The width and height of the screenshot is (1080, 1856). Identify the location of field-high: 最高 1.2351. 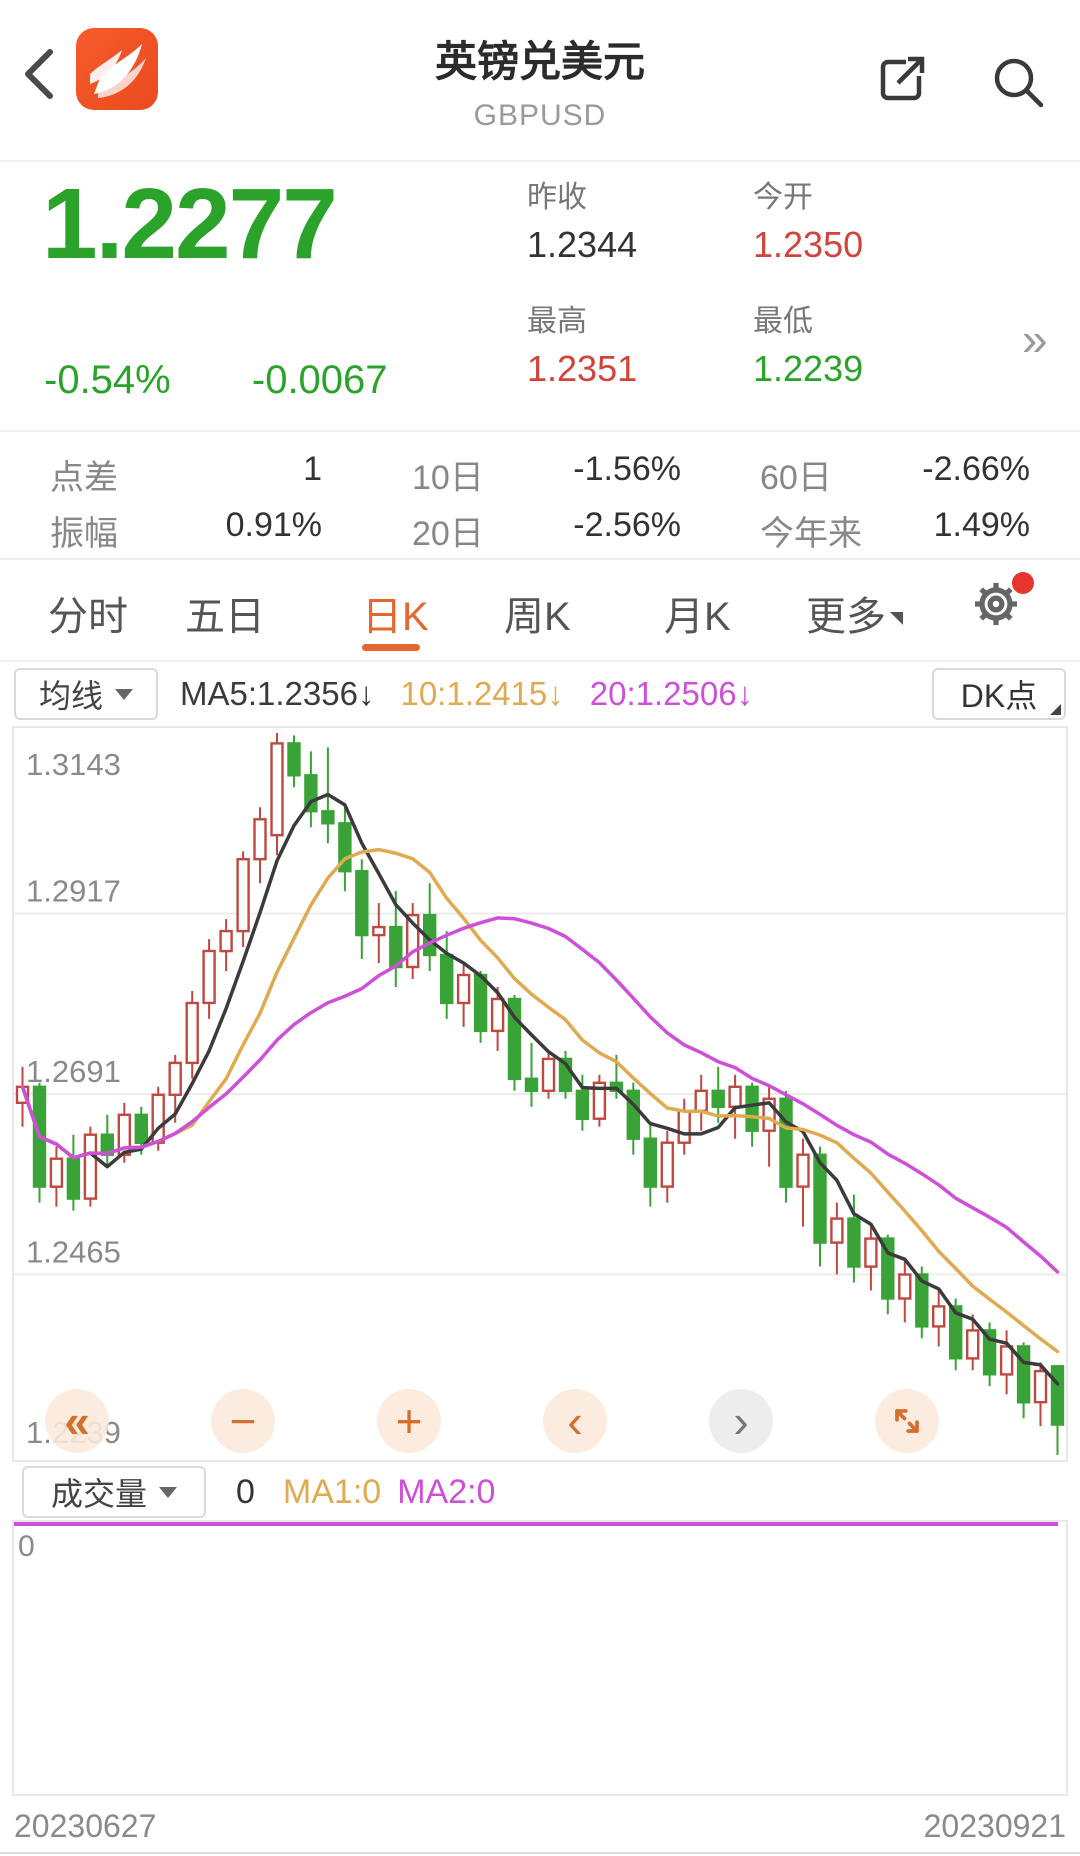
(637, 343).